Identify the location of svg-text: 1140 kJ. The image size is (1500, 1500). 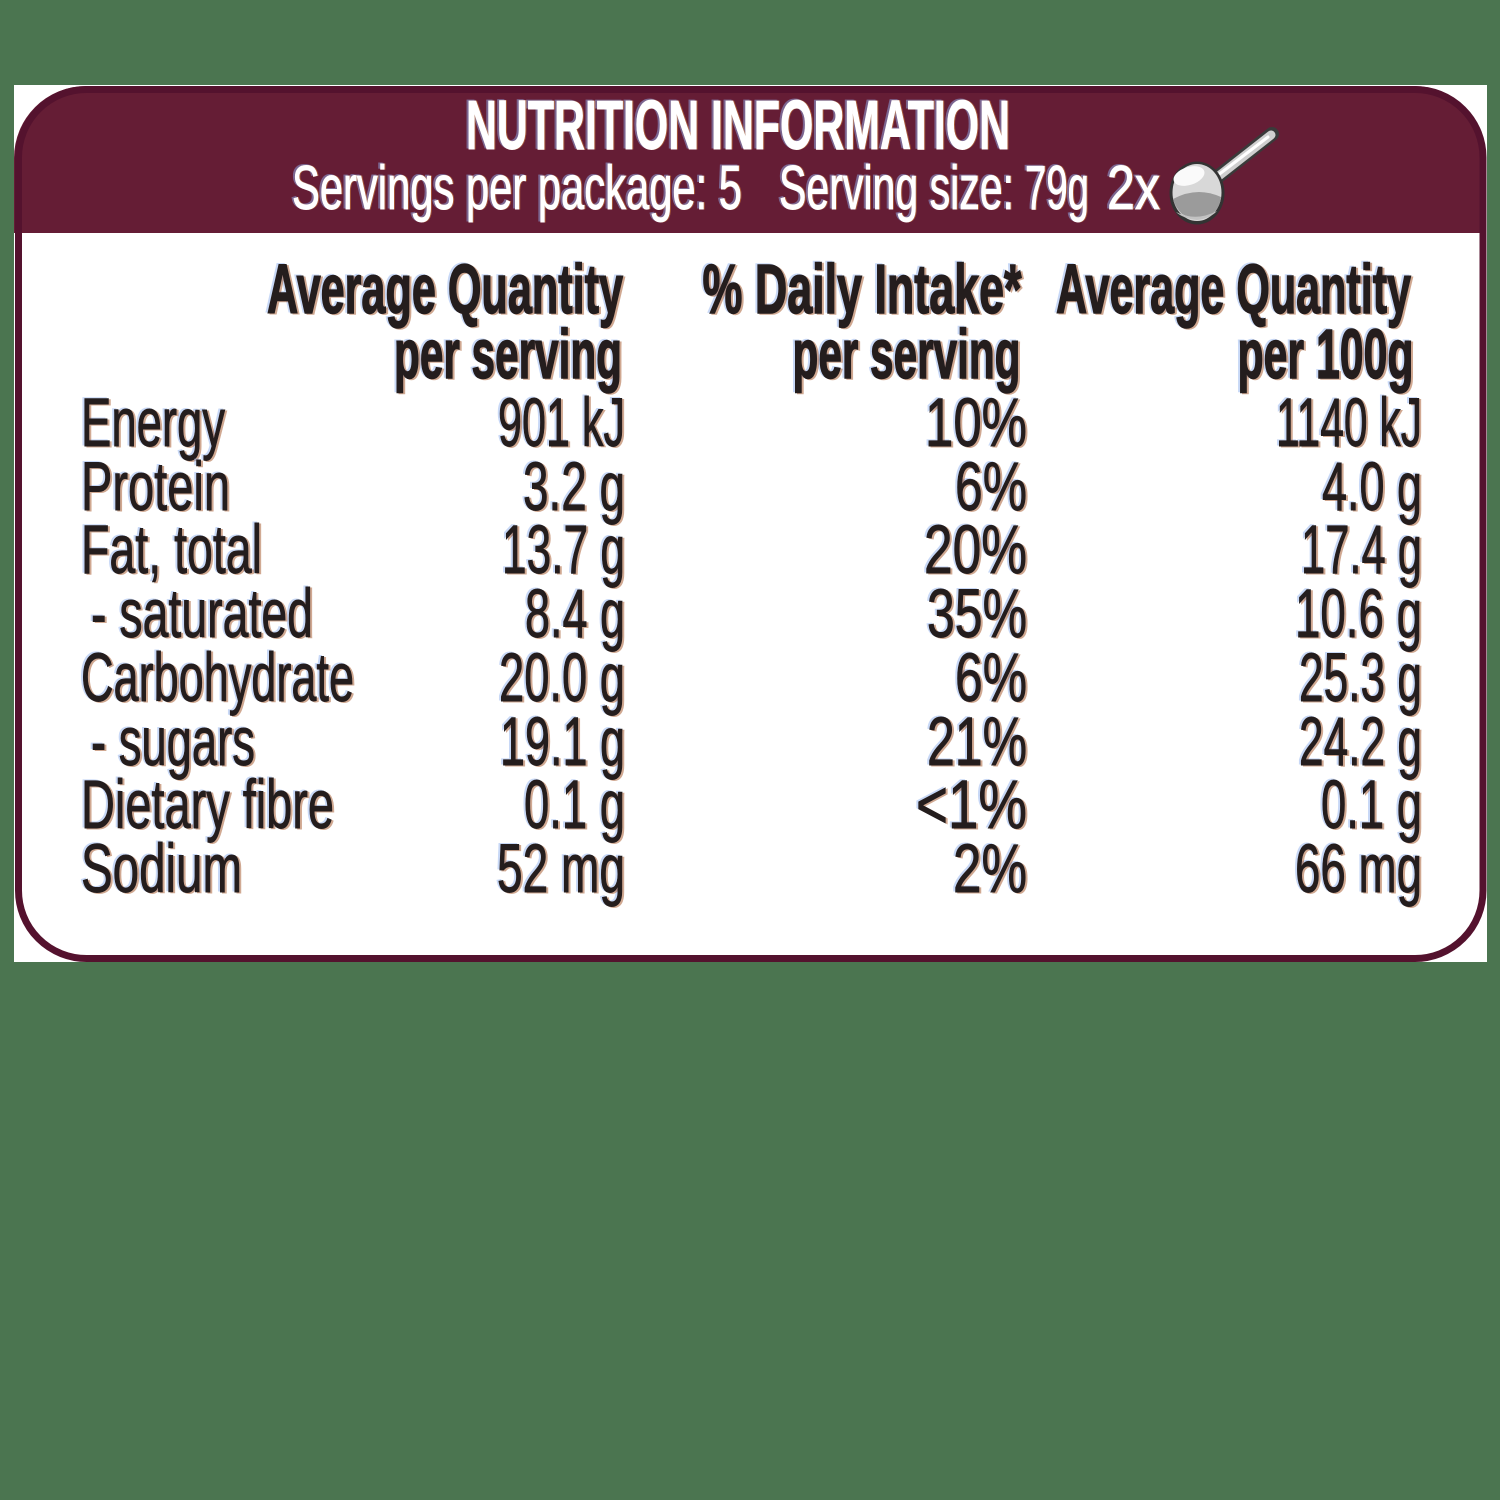
(1349, 422).